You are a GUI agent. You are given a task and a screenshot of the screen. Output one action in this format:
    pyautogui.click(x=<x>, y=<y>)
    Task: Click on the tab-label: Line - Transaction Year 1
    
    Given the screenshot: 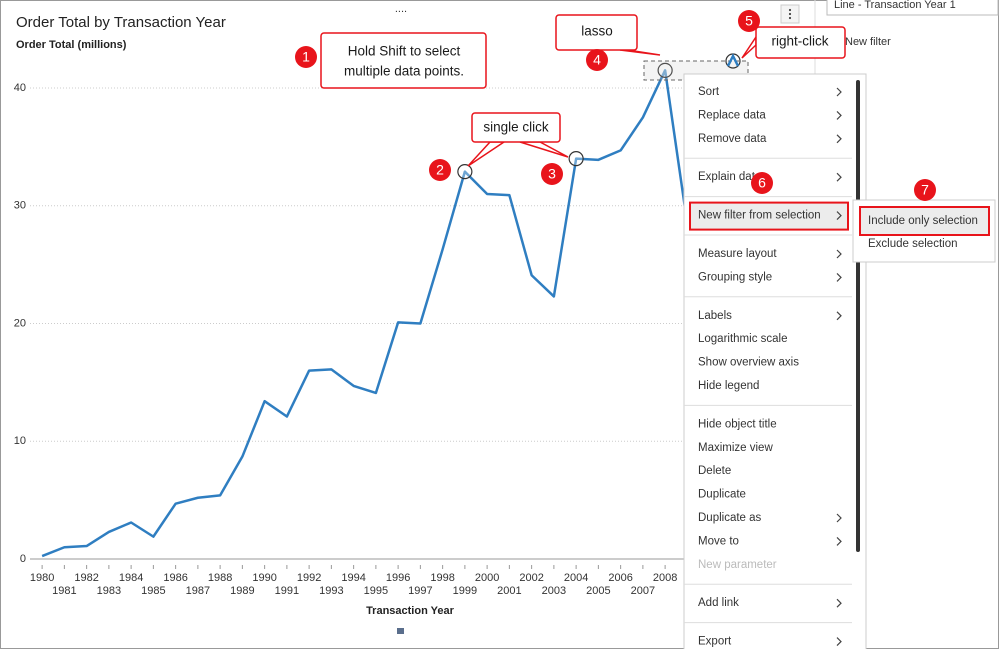 What is the action you would take?
    pyautogui.click(x=895, y=5)
    